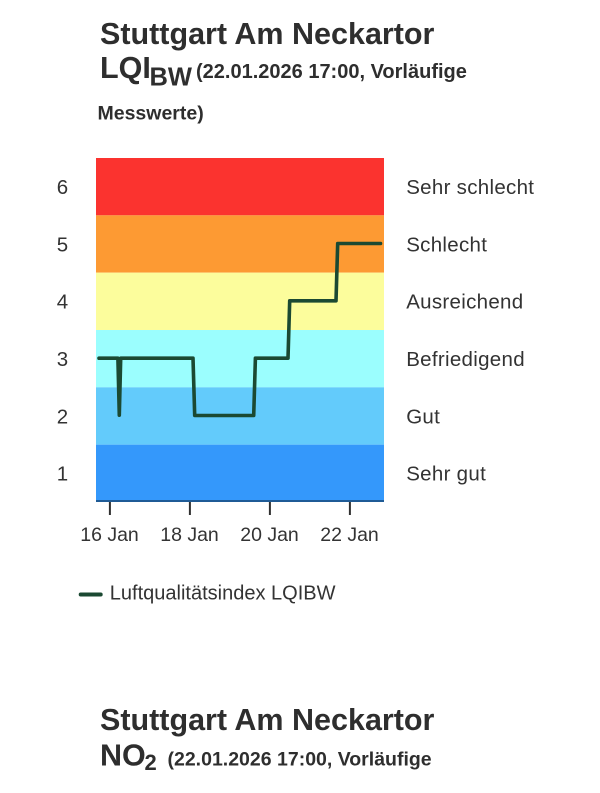 Image resolution: width=600 pixels, height=793 pixels. Describe the element at coordinates (62, 302) in the screenshot. I see `svg-text: 4` at that location.